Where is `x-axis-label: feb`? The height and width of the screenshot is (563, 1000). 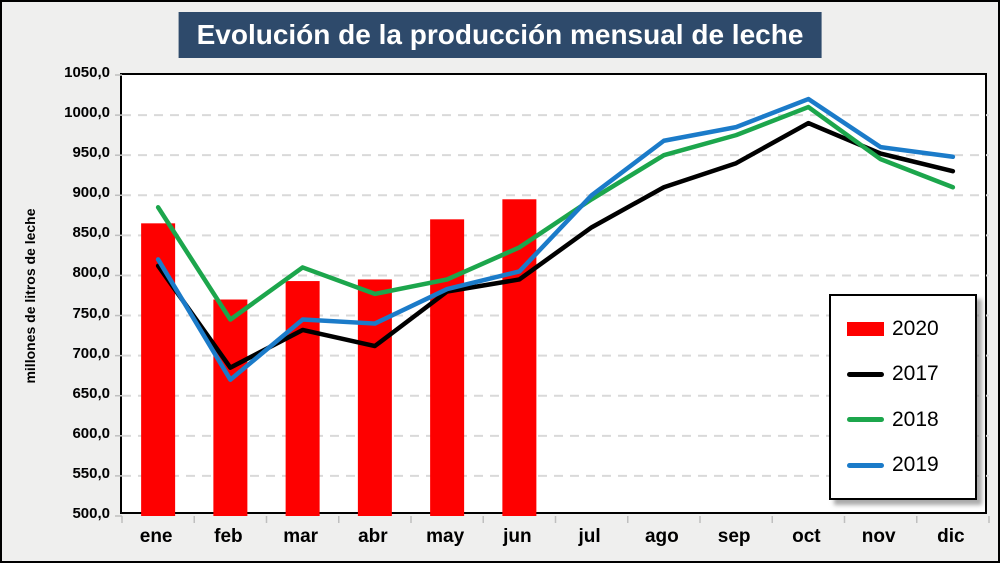
x-axis-label: feb is located at coordinates (228, 536).